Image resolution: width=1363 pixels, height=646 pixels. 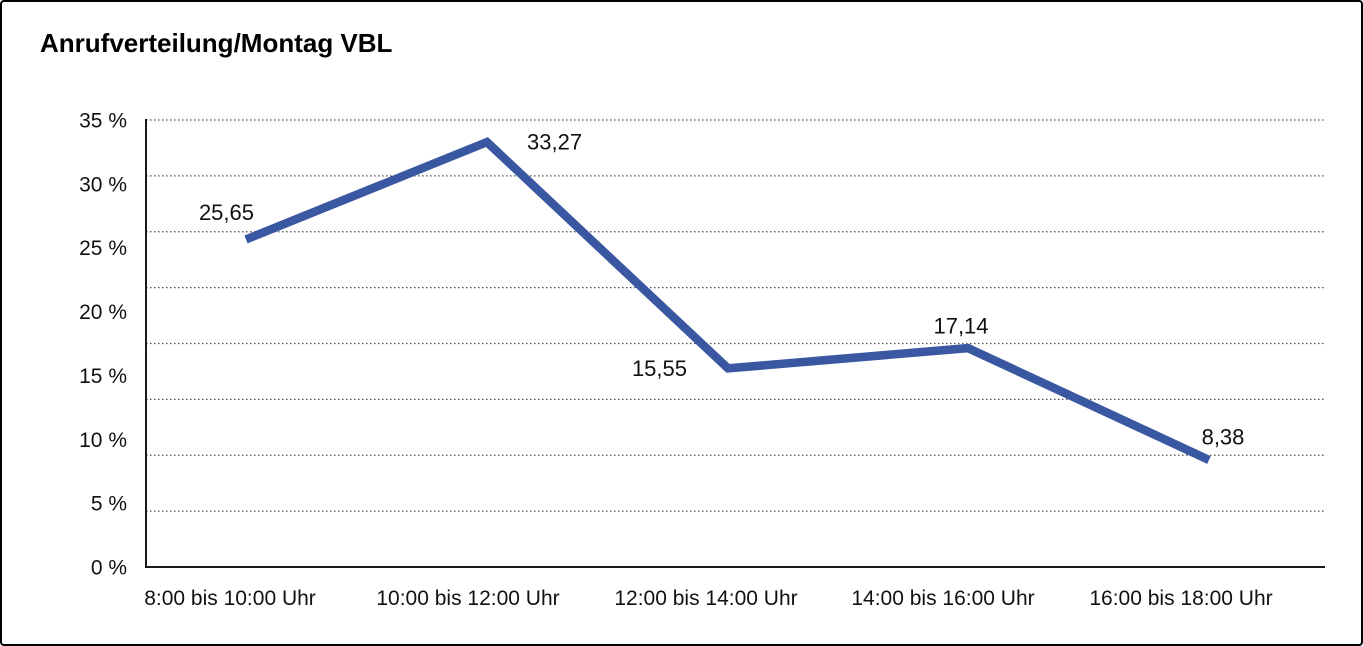 What do you see at coordinates (705, 598) in the screenshot?
I see `x-category-label: 12:00 bis 14:00 Uhr` at bounding box center [705, 598].